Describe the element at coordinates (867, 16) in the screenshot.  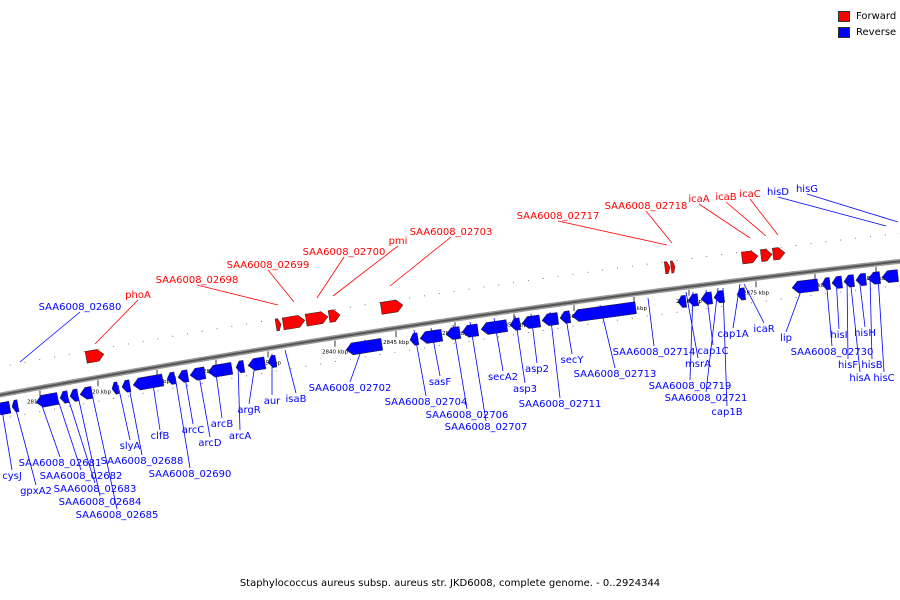
I see `legend-forward: Forward` at that location.